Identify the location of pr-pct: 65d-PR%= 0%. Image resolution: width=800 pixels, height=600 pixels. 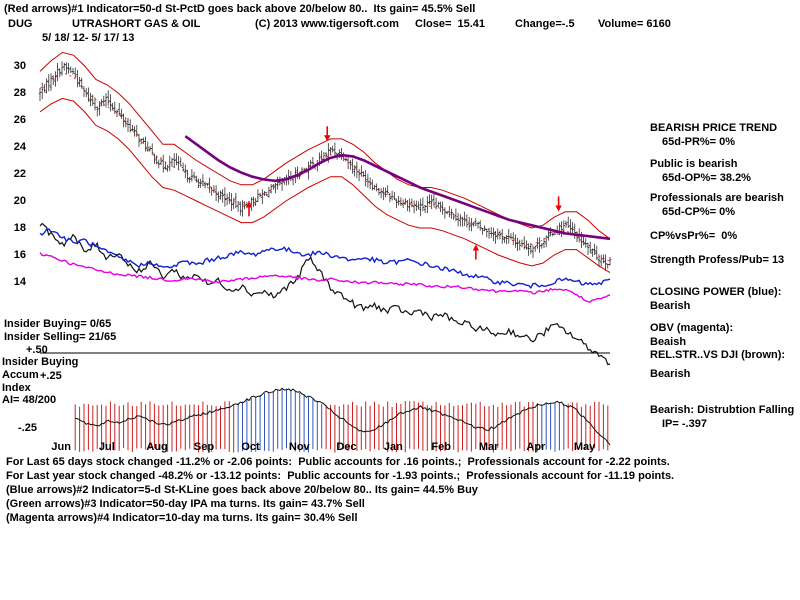
(699, 142).